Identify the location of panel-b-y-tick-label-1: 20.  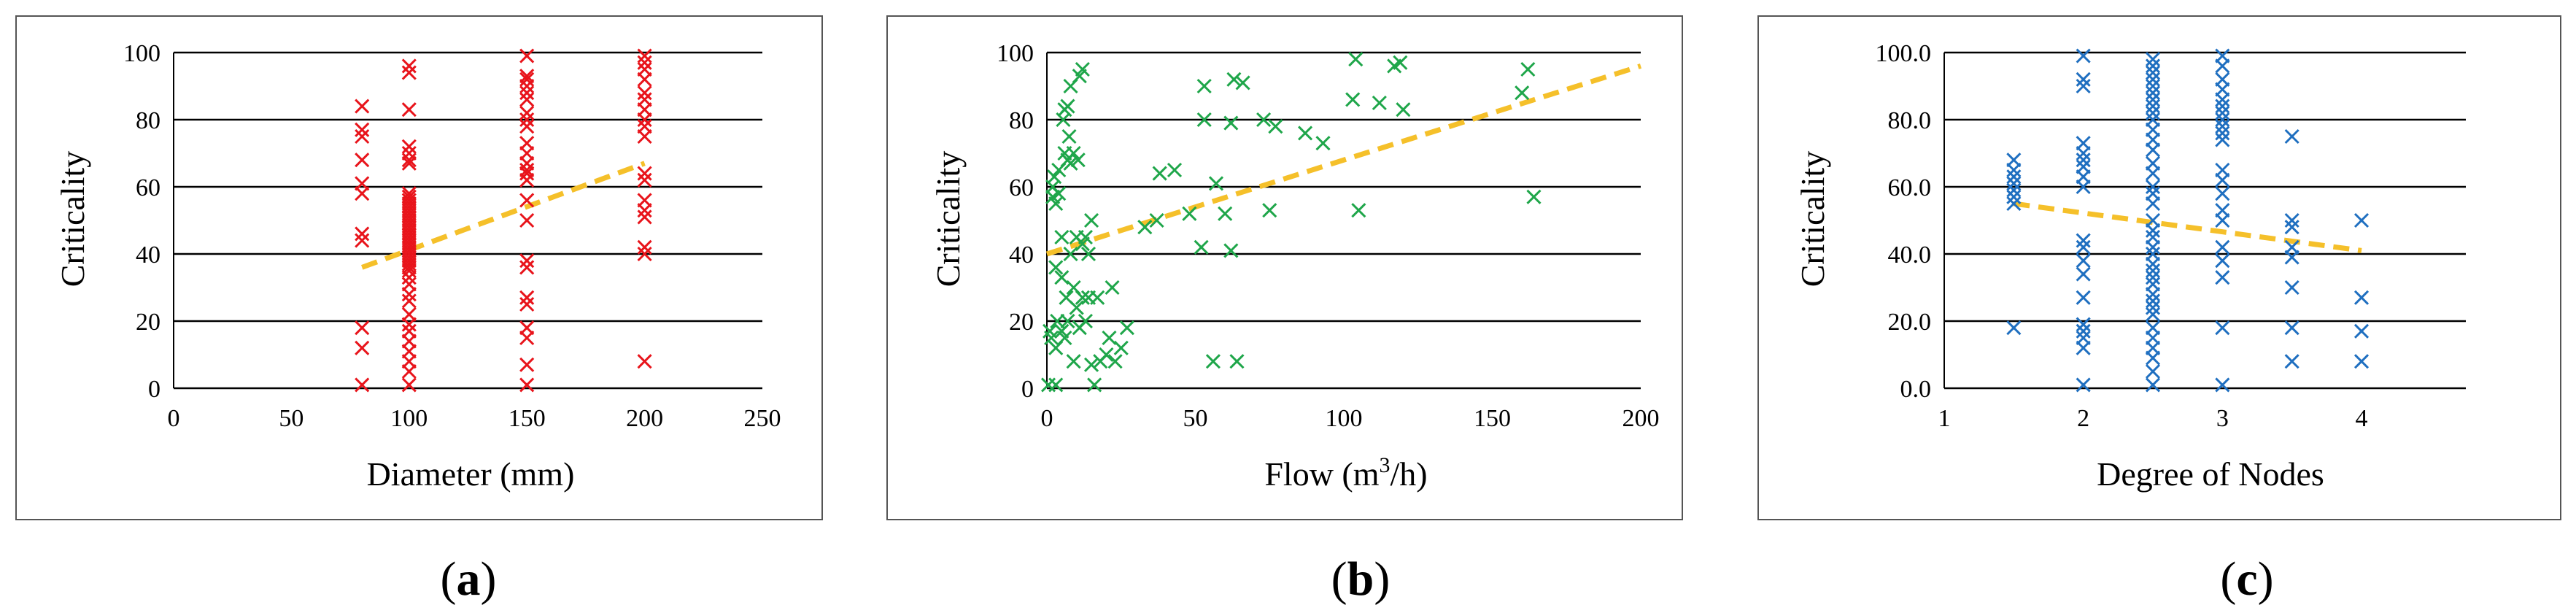
(1021, 322).